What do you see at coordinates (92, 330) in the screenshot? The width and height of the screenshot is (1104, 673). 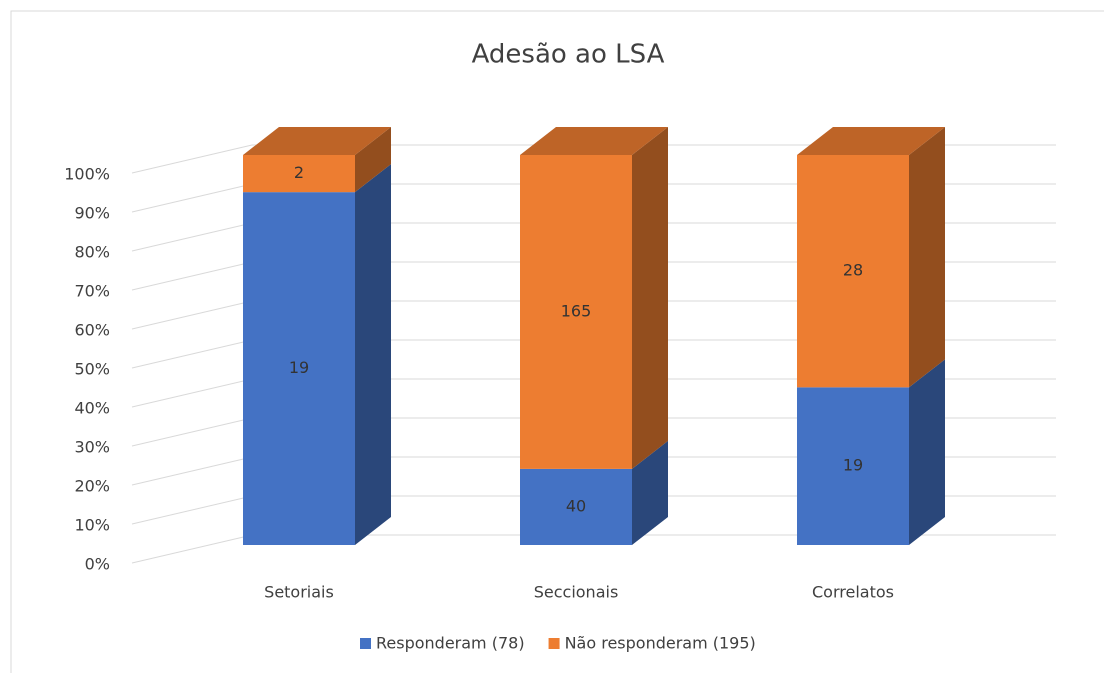 I see `y-tick-label: 60%` at bounding box center [92, 330].